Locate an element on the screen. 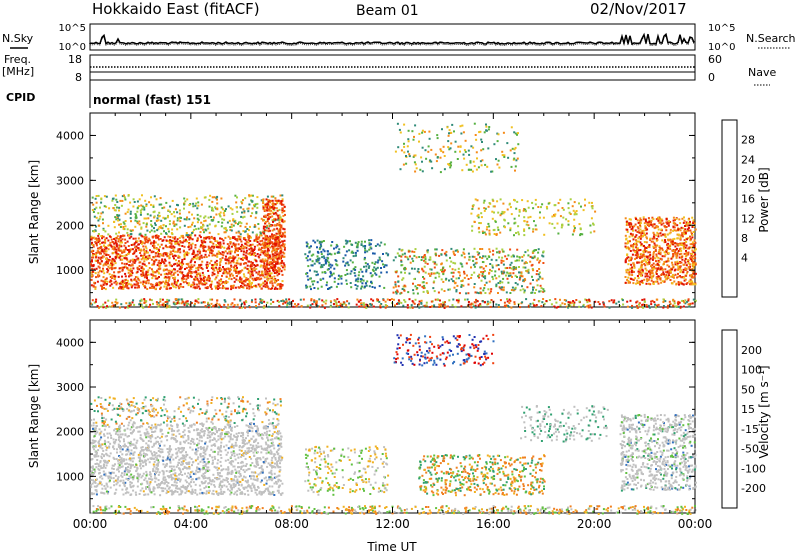 The image size is (800, 554). noise-tick-top-right: 10^5 is located at coordinates (721, 28).